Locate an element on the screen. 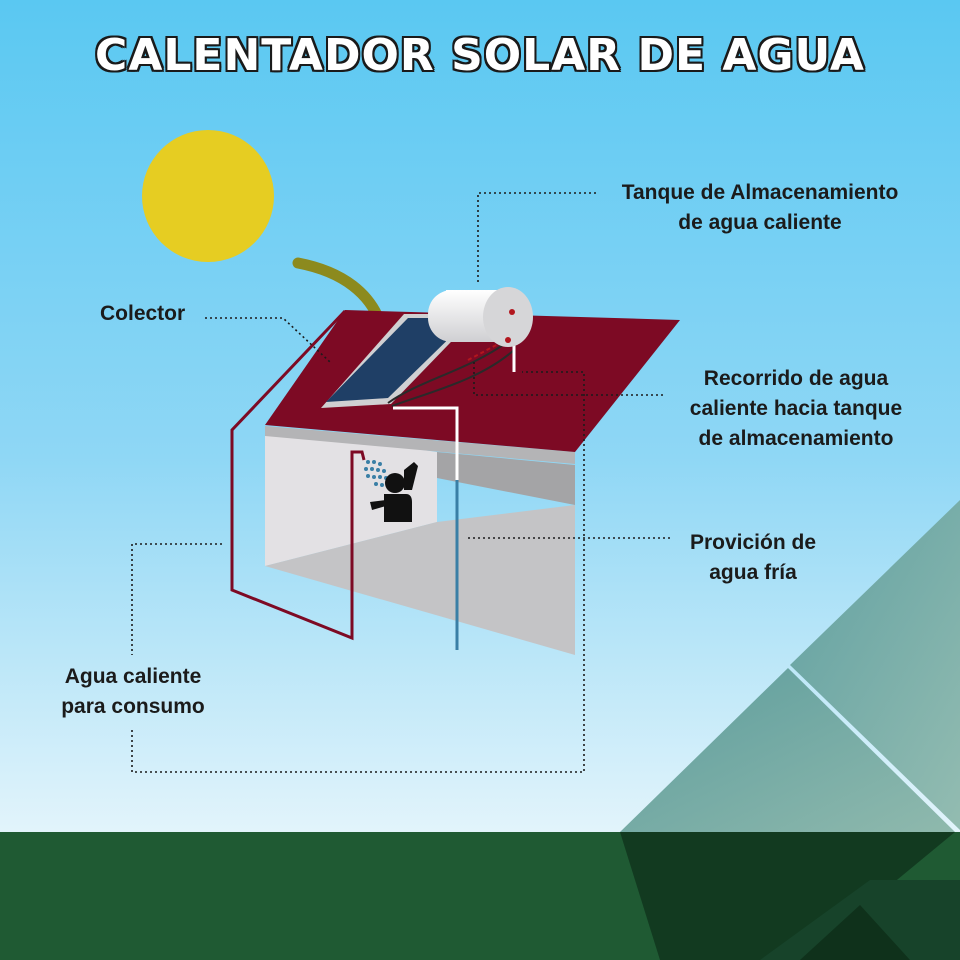 This screenshot has height=960, width=960. shower-icon is located at coordinates (370, 468).